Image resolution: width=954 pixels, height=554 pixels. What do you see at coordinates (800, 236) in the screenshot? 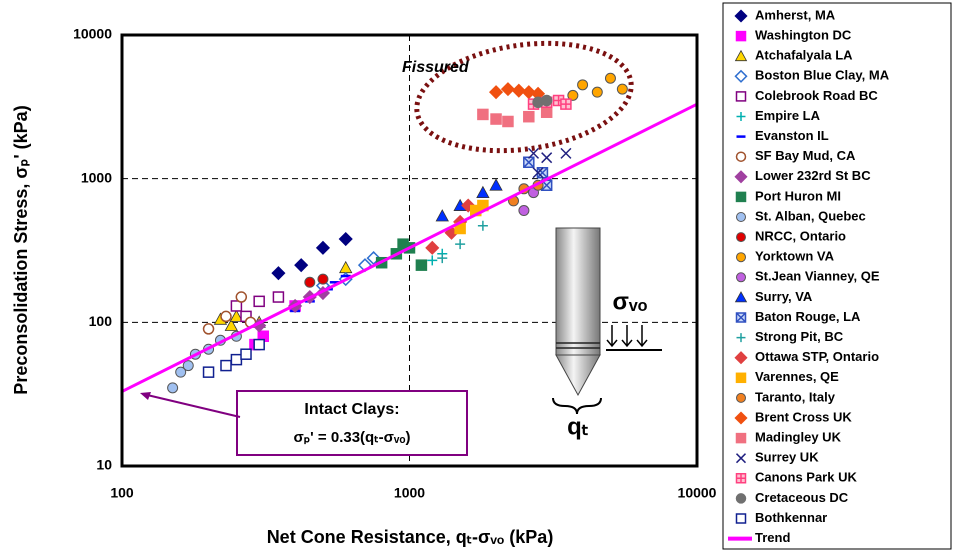
I see `legend-label: NRCC, Ontario` at bounding box center [800, 236].